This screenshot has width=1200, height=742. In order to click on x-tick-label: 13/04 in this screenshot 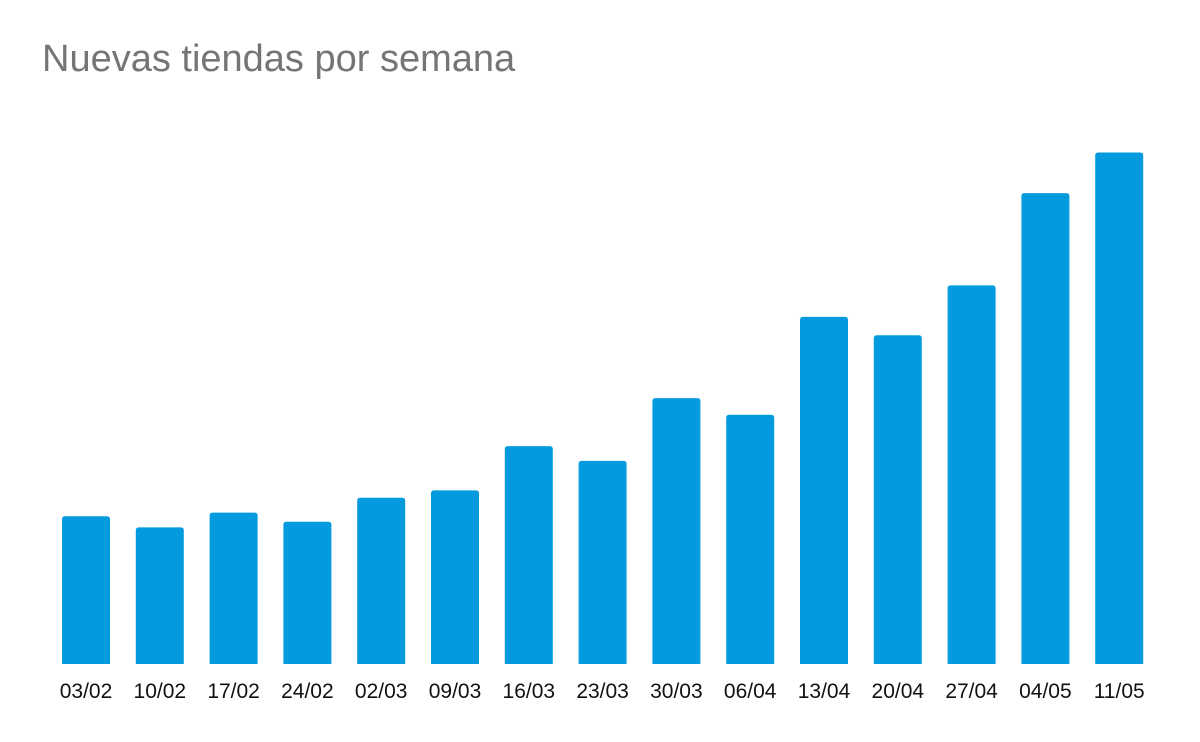, I will do `click(824, 691)`.